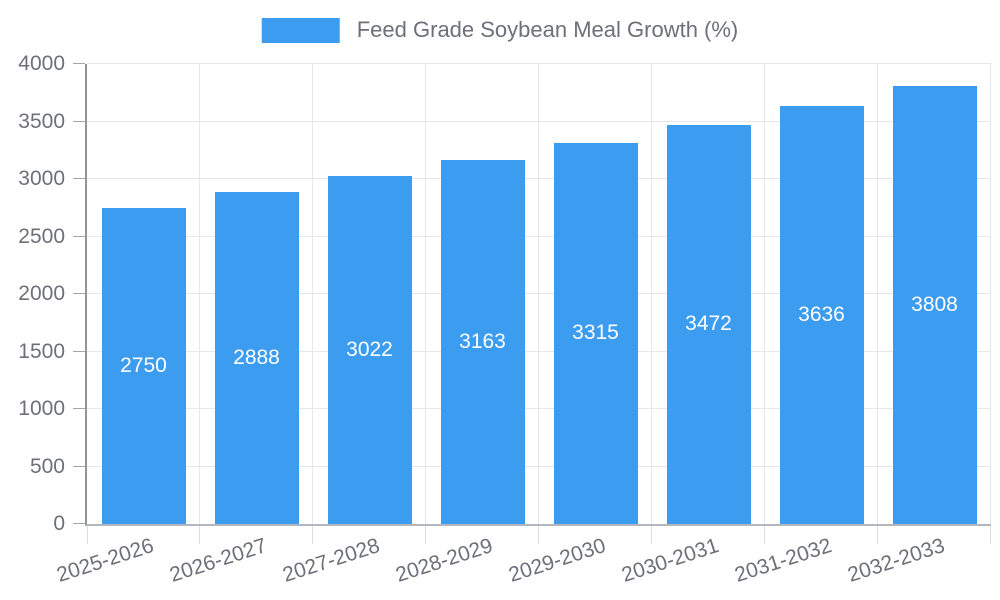 This screenshot has width=1000, height=600. I want to click on bar-value-label: 3472, so click(708, 324).